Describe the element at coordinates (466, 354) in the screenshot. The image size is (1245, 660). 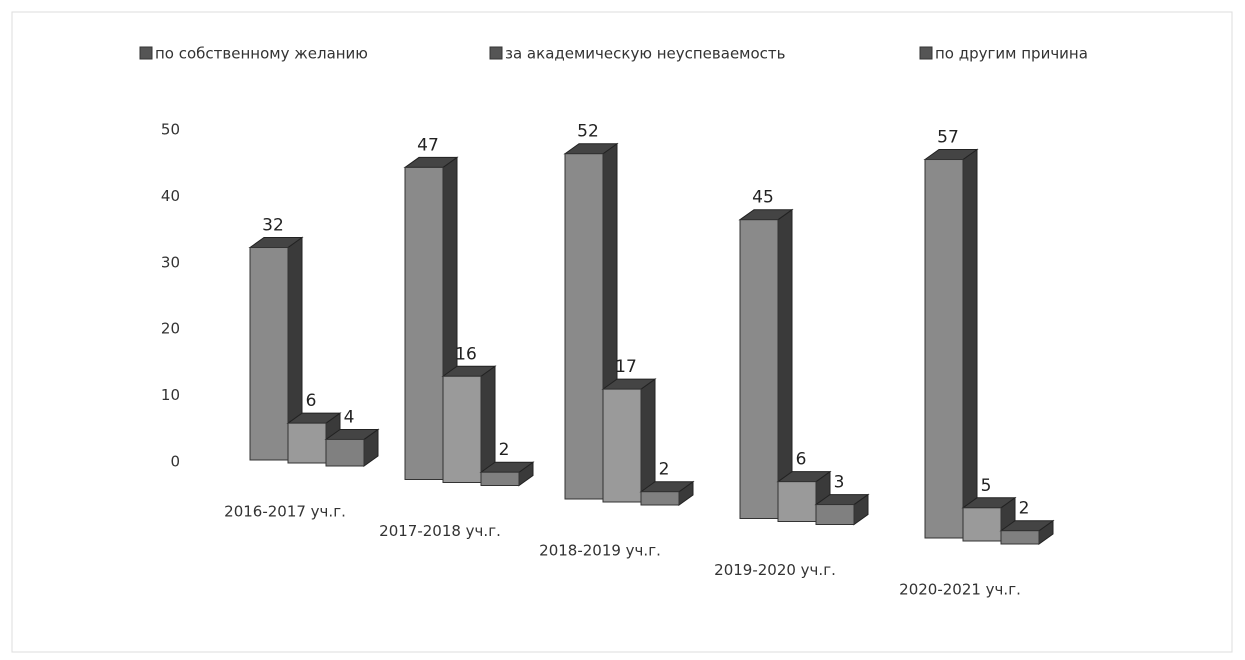
I see `value-label: 16` at that location.